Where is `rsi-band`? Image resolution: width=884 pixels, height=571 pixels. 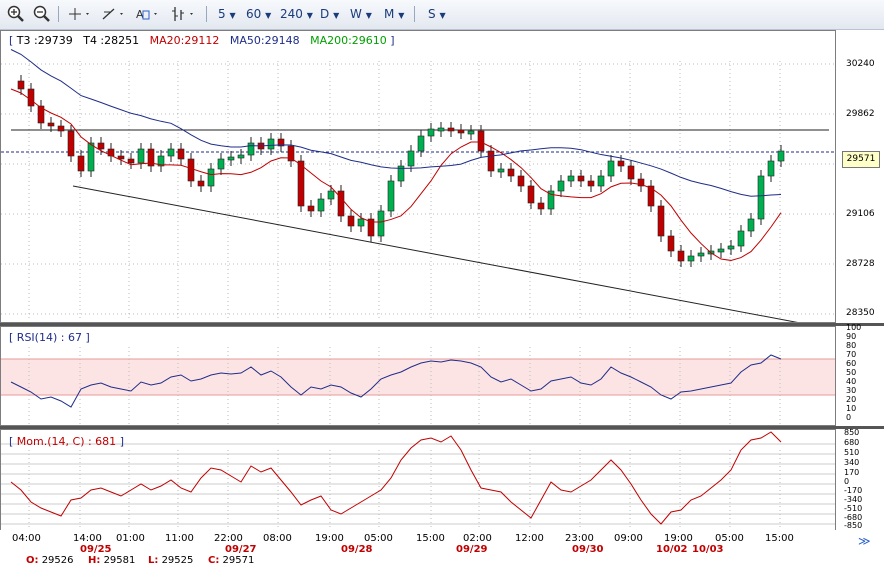
rsi-band is located at coordinates (418, 377).